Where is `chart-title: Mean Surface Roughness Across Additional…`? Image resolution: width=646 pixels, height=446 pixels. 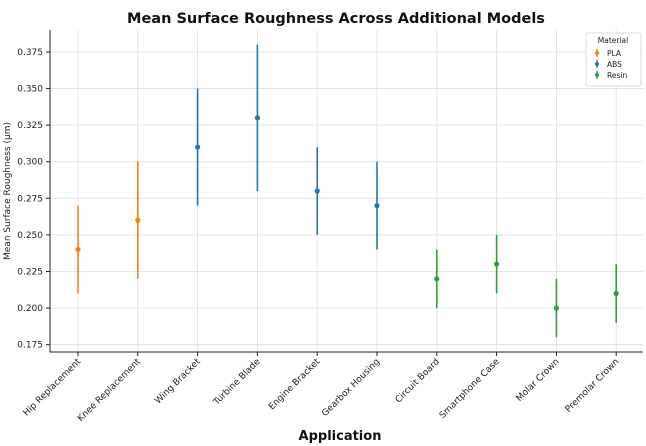 chart-title: Mean Surface Roughness Across Additional… is located at coordinates (336, 19).